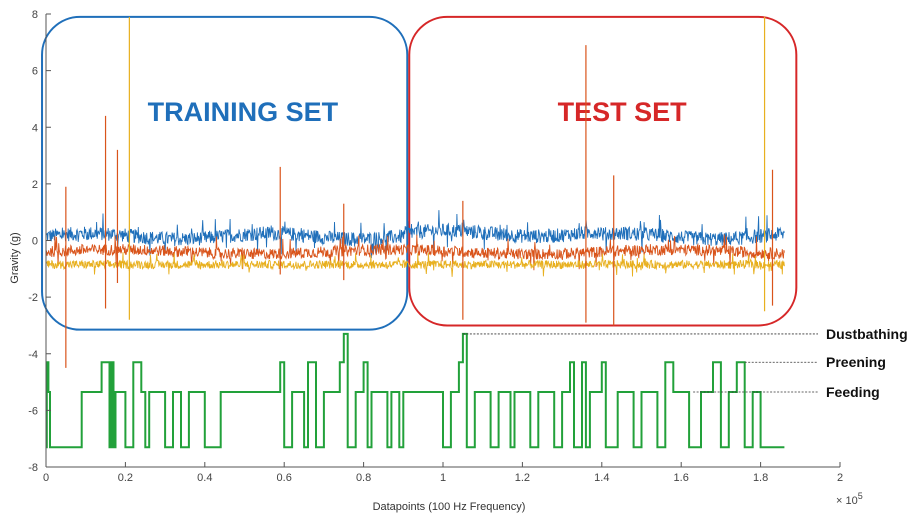 The width and height of the screenshot is (918, 515). Describe the element at coordinates (33, 468) in the screenshot. I see `y-tick-label: -8` at that location.